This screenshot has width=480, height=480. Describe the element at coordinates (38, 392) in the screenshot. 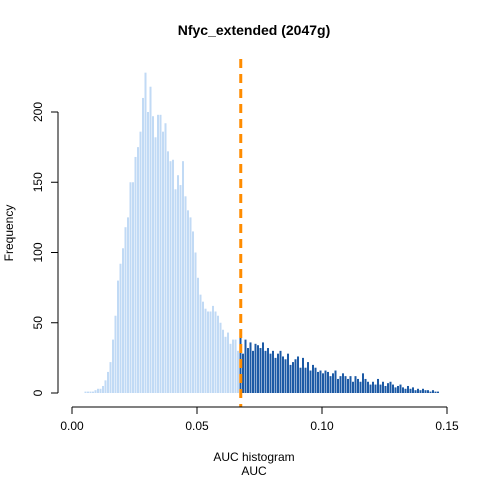

I see `y-tick-label: 0` at that location.